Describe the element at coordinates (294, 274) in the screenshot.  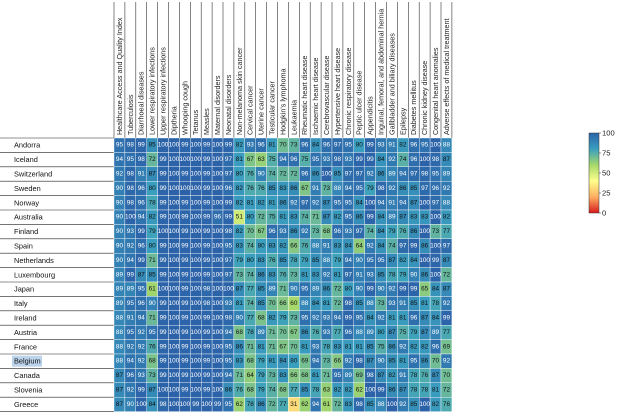
I see `cell-value-label: 73` at that location.